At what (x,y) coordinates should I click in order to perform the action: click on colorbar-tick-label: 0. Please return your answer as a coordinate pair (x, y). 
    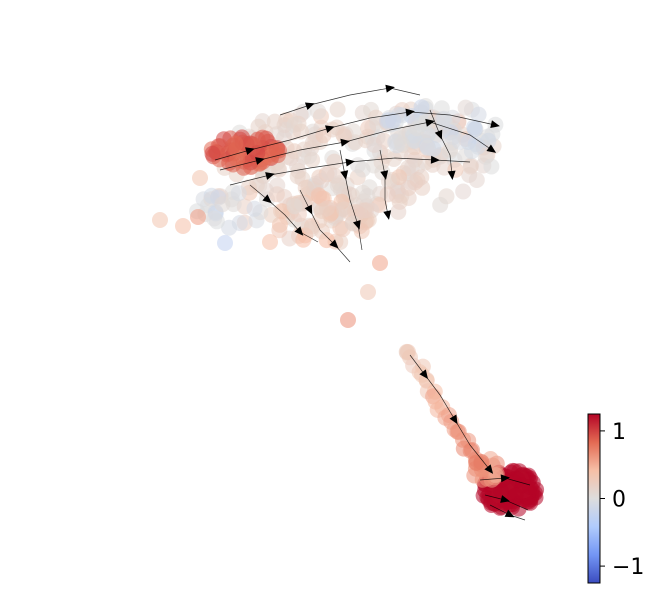
    Looking at the image, I should click on (619, 500).